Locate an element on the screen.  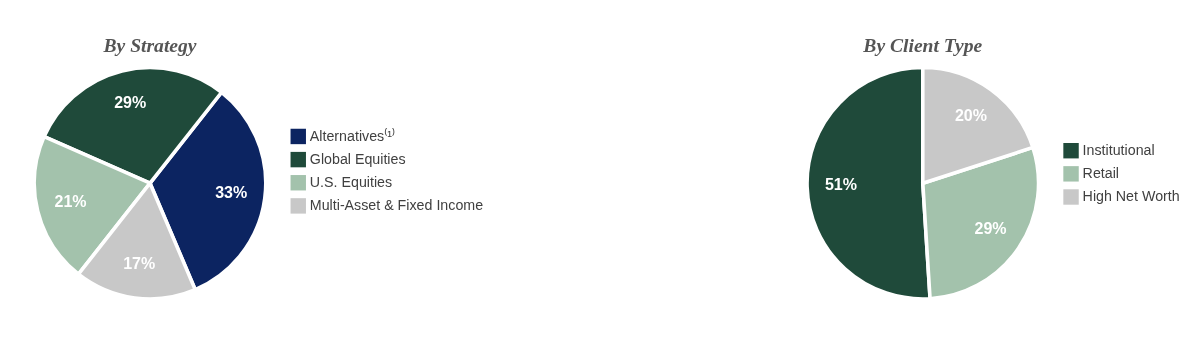
chart-title: By Strategy is located at coordinates (149, 46).